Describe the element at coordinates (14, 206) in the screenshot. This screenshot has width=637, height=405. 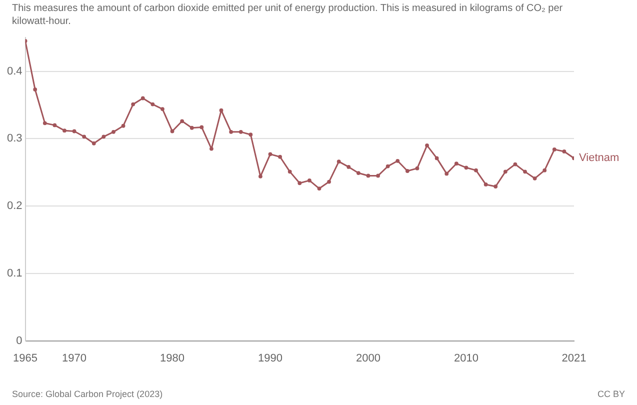
I see `y-tick-label: 0.2` at that location.